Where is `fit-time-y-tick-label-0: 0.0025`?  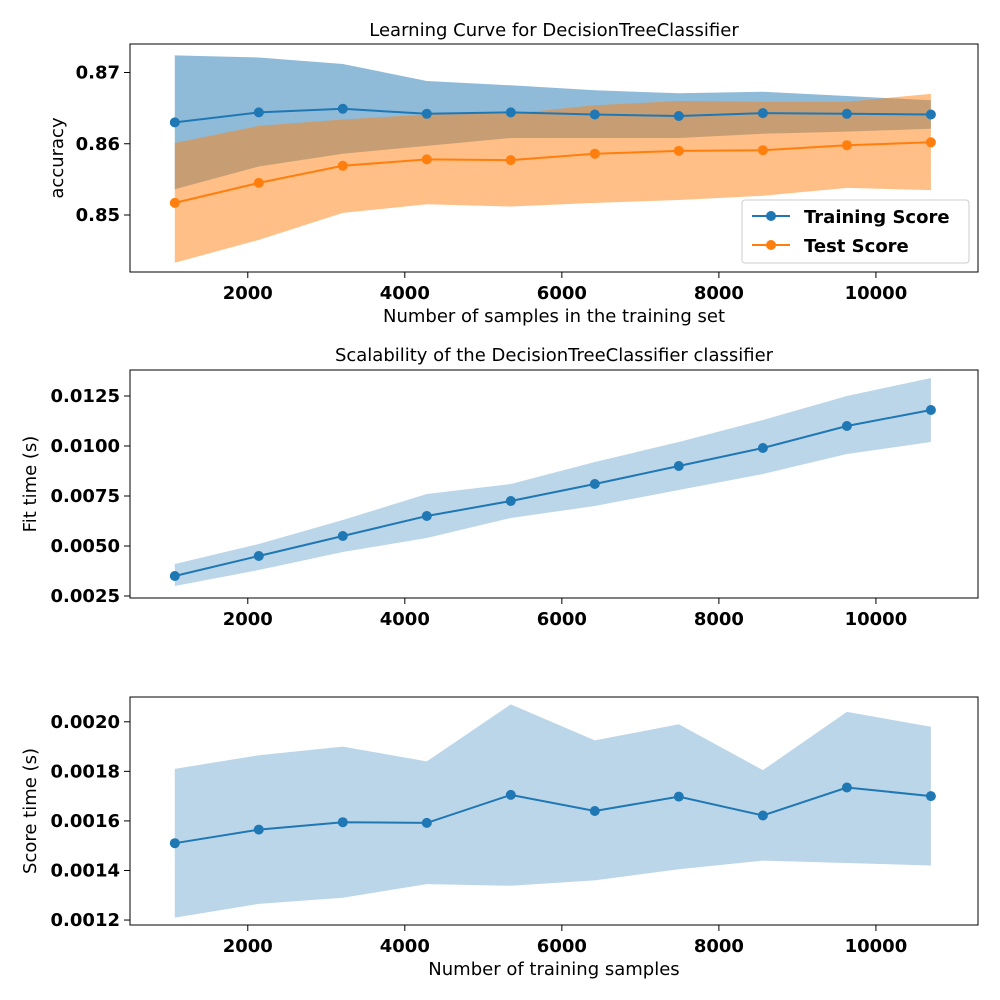 fit-time-y-tick-label-0: 0.0025 is located at coordinates (85, 596).